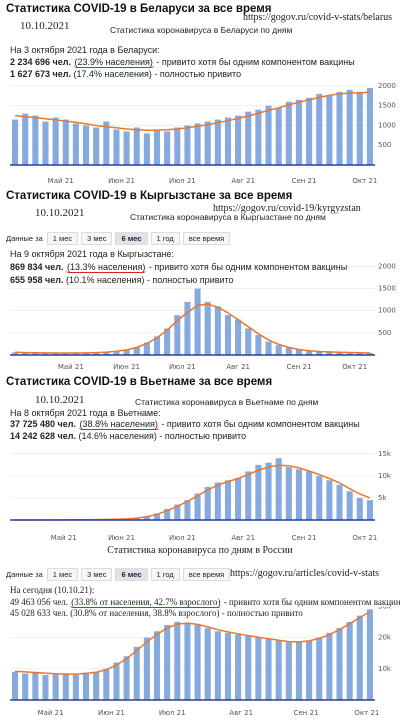 This screenshot has width=400, height=722. What do you see at coordinates (385, 669) in the screenshot?
I see `y-tick-label: 10k` at bounding box center [385, 669].